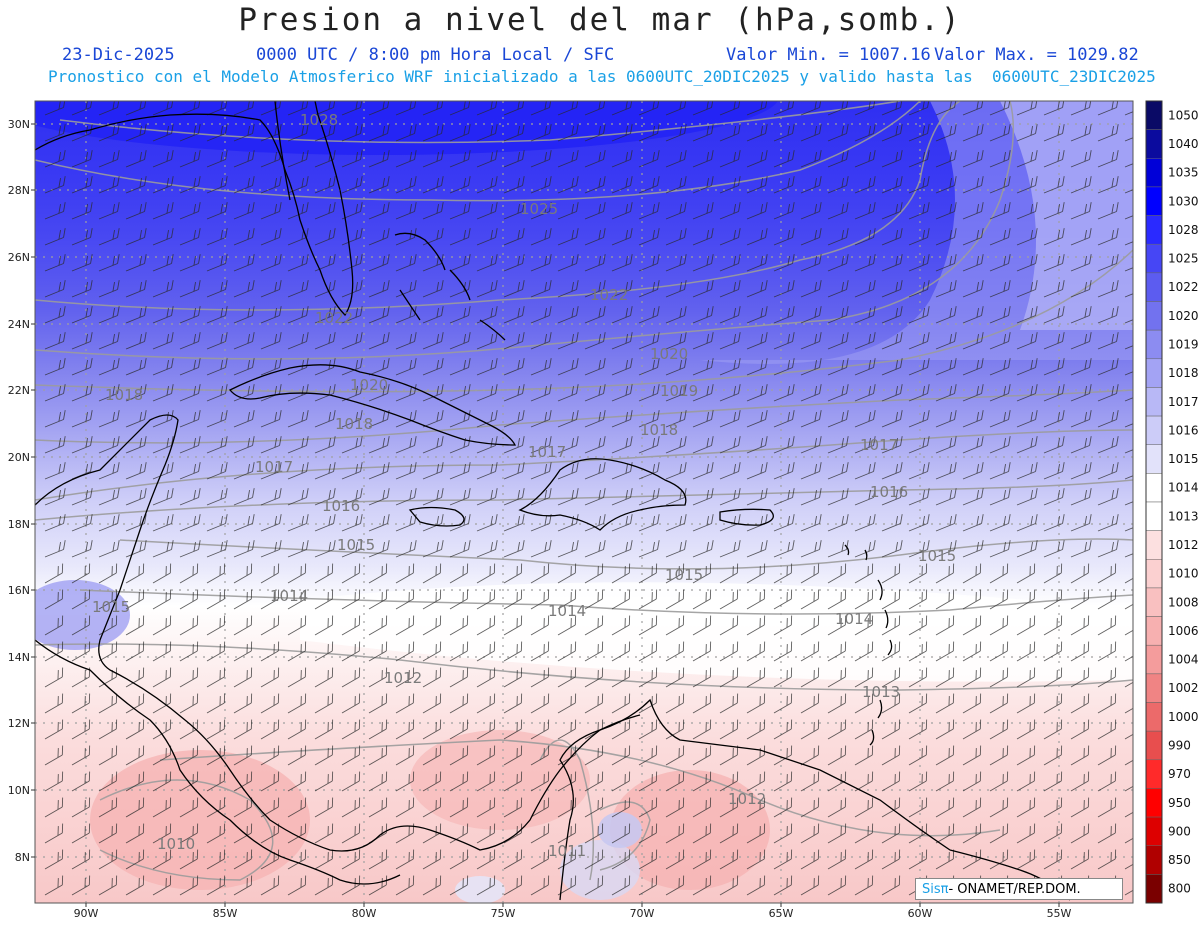 The width and height of the screenshot is (1200, 927). What do you see at coordinates (176, 844) in the screenshot?
I see `isobar-label: 1010` at bounding box center [176, 844].